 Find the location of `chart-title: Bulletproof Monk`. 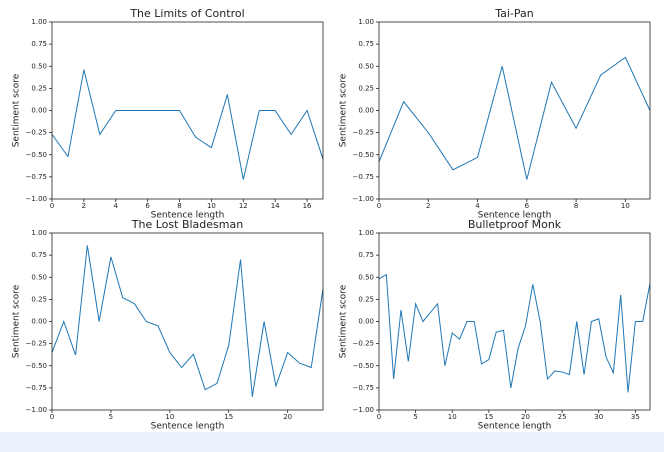

chart-title: Bulletproof Monk is located at coordinates (515, 224).